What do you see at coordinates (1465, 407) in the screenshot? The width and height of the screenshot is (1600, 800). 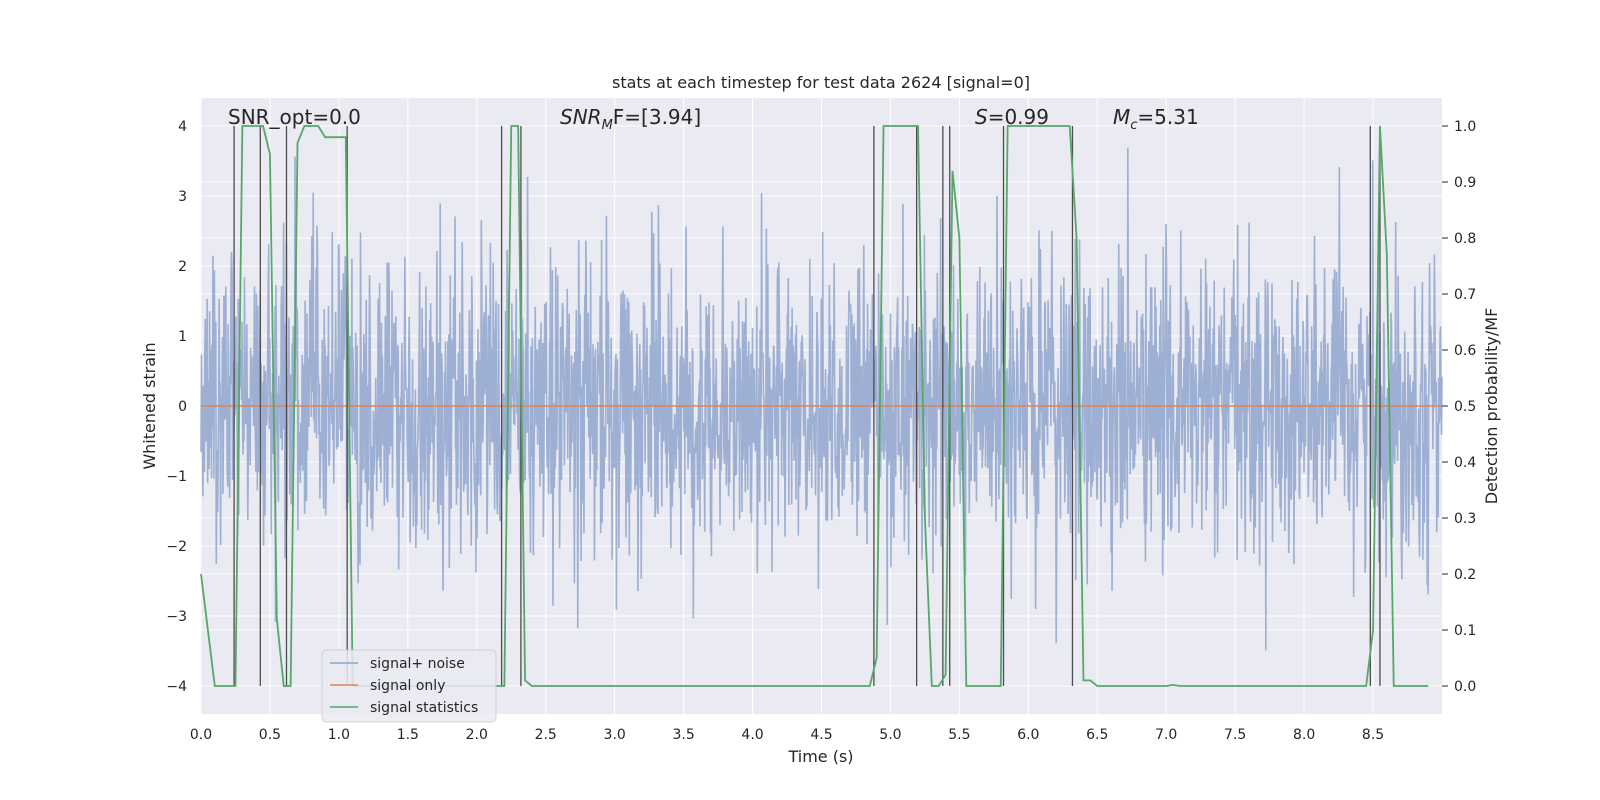 I see `y-right-tick-5: 0.5` at bounding box center [1465, 407].